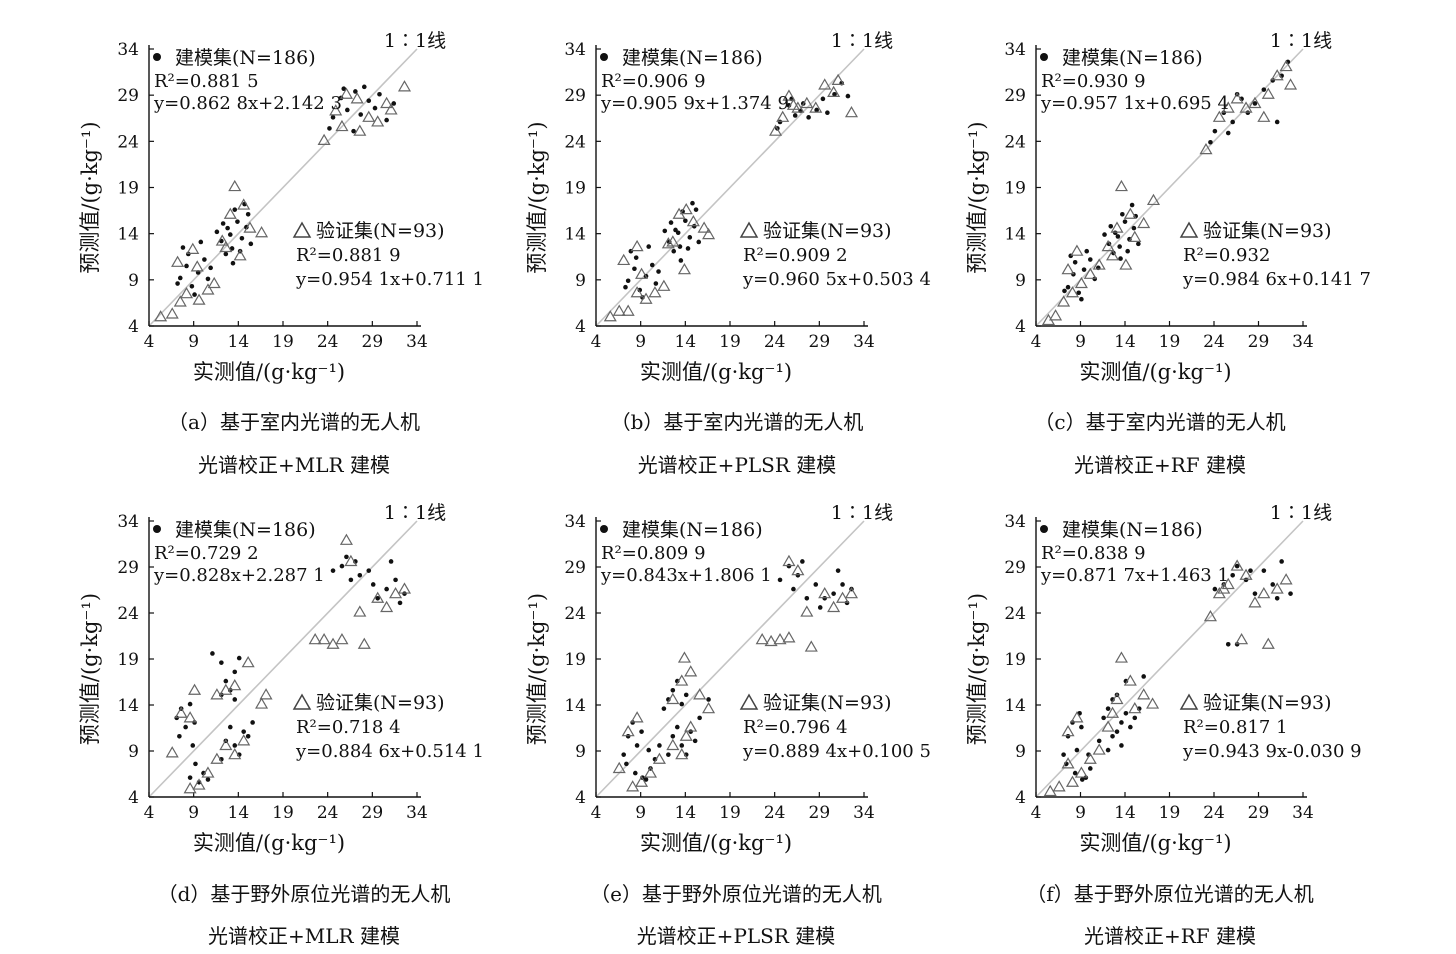  I want to click on x-tick-label-e-1: 9, so click(640, 813).